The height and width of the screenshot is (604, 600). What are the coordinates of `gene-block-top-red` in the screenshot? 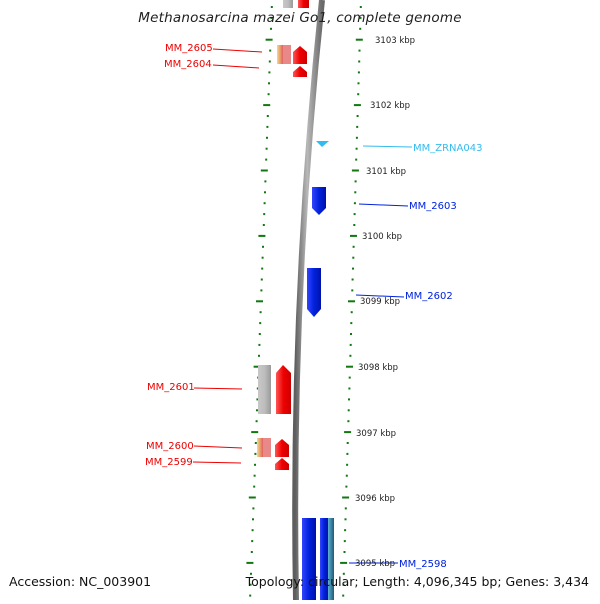 It's located at (303, 4).